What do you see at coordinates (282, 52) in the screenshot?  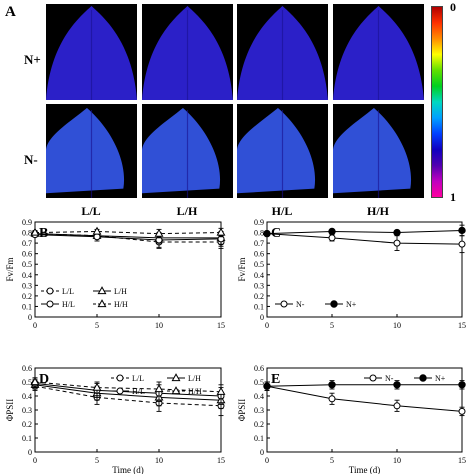 I see `leaf-image-nplus-hl` at bounding box center [282, 52].